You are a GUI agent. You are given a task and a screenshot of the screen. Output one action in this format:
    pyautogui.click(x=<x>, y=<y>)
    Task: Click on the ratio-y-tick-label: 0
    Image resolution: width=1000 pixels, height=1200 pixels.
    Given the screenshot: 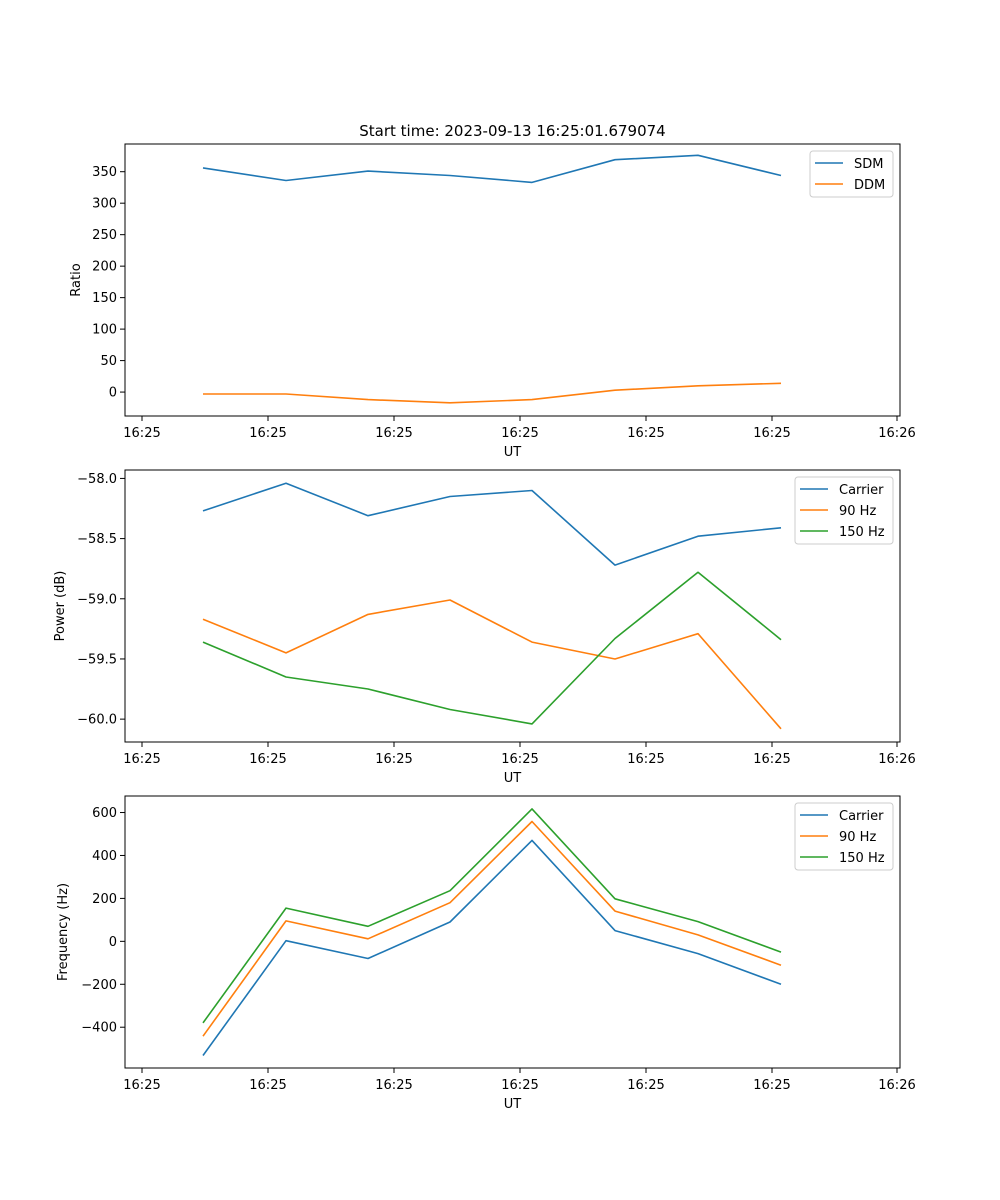 What is the action you would take?
    pyautogui.click(x=113, y=393)
    